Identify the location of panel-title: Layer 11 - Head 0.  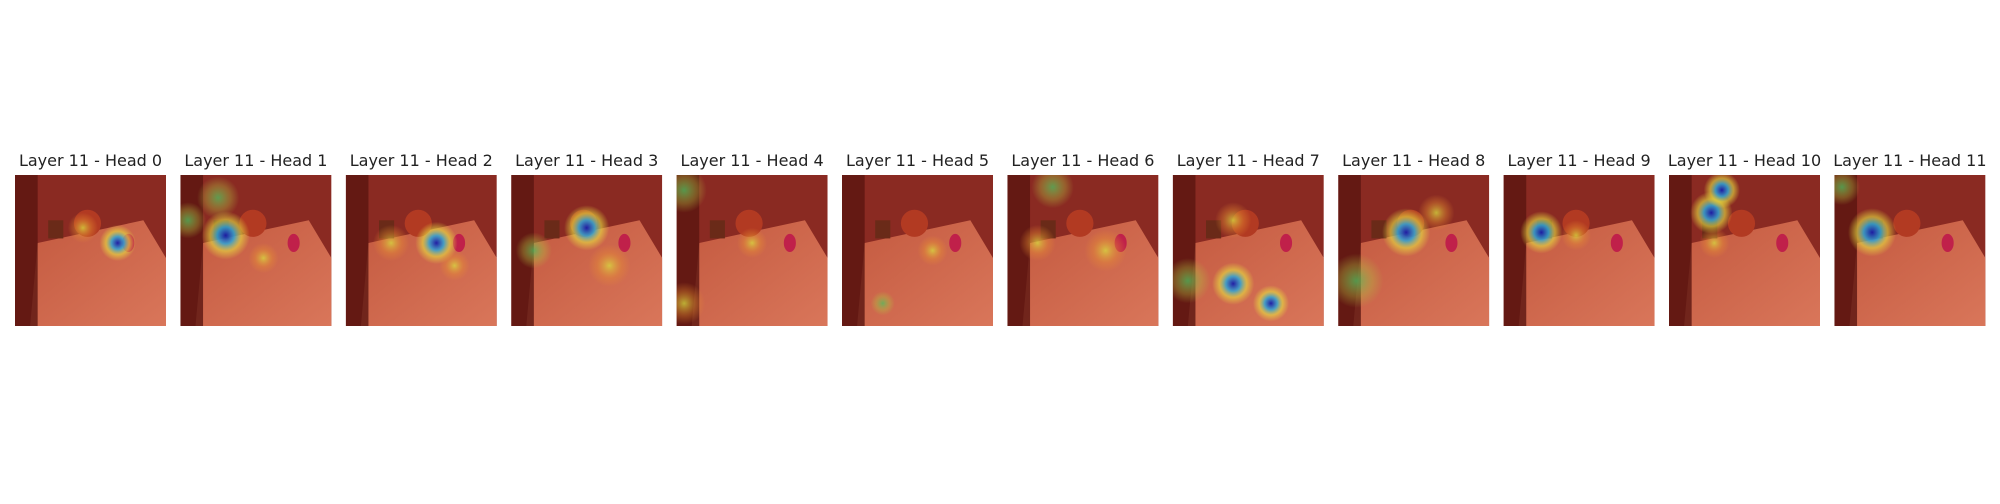
(90, 160).